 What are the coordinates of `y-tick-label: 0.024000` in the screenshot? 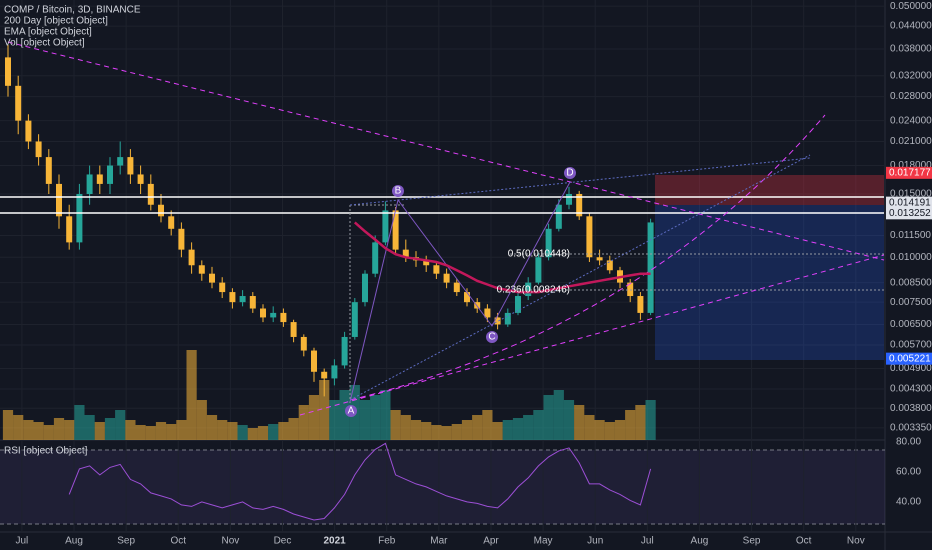 It's located at (911, 120).